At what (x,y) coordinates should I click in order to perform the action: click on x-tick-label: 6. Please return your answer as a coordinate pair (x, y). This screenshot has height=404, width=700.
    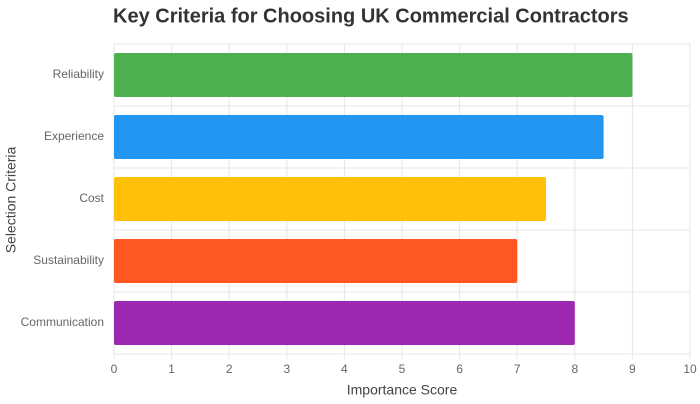
    Looking at the image, I should click on (459, 369).